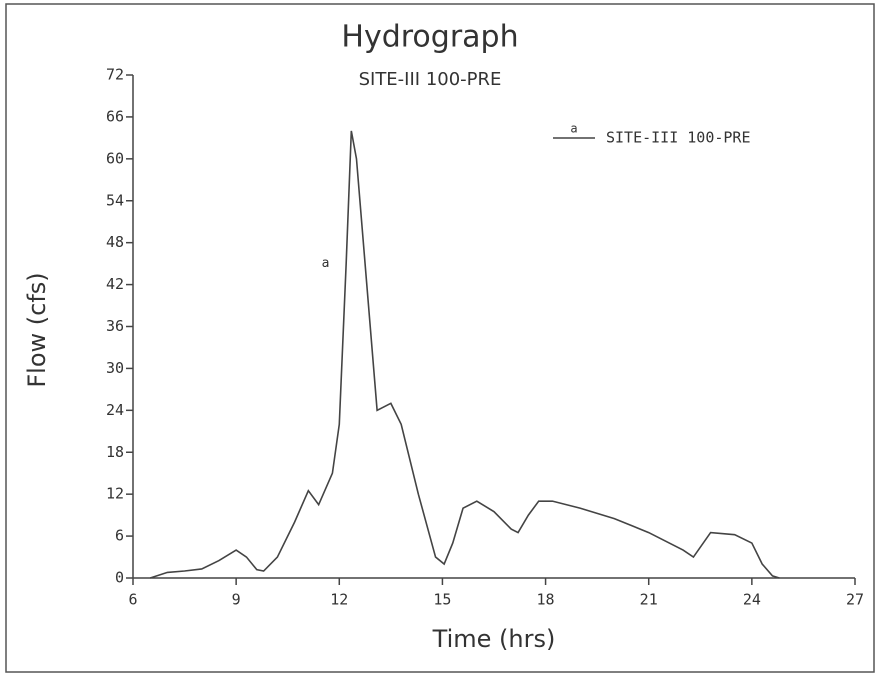 The height and width of the screenshot is (681, 879). Describe the element at coordinates (115, 410) in the screenshot. I see `y-tick-label: 24` at that location.